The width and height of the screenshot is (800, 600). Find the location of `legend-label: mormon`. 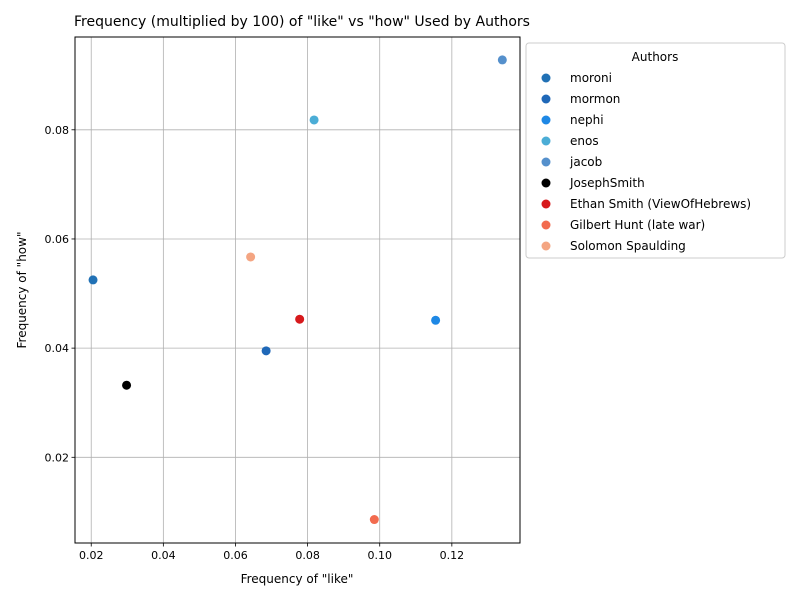

legend-label: mormon is located at coordinates (595, 99).